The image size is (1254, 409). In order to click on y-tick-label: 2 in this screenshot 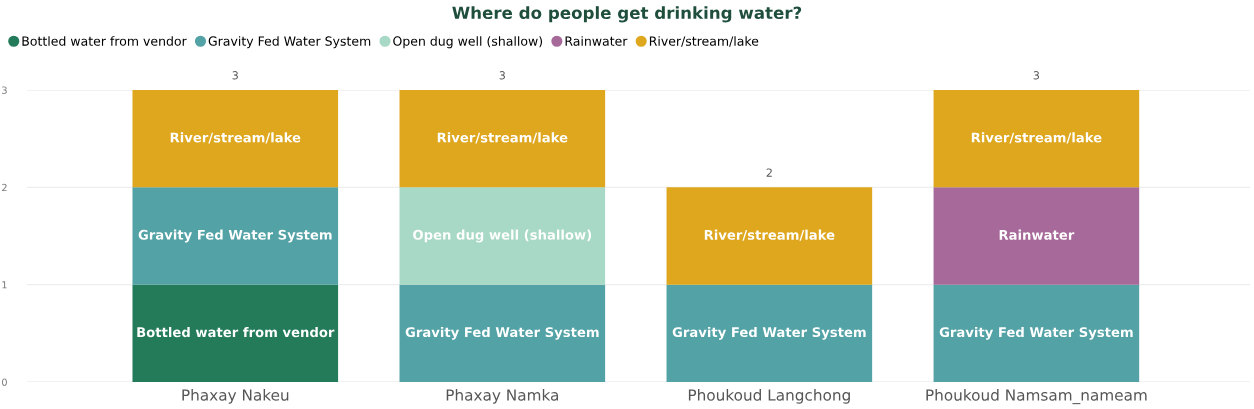, I will do `click(4, 187)`.